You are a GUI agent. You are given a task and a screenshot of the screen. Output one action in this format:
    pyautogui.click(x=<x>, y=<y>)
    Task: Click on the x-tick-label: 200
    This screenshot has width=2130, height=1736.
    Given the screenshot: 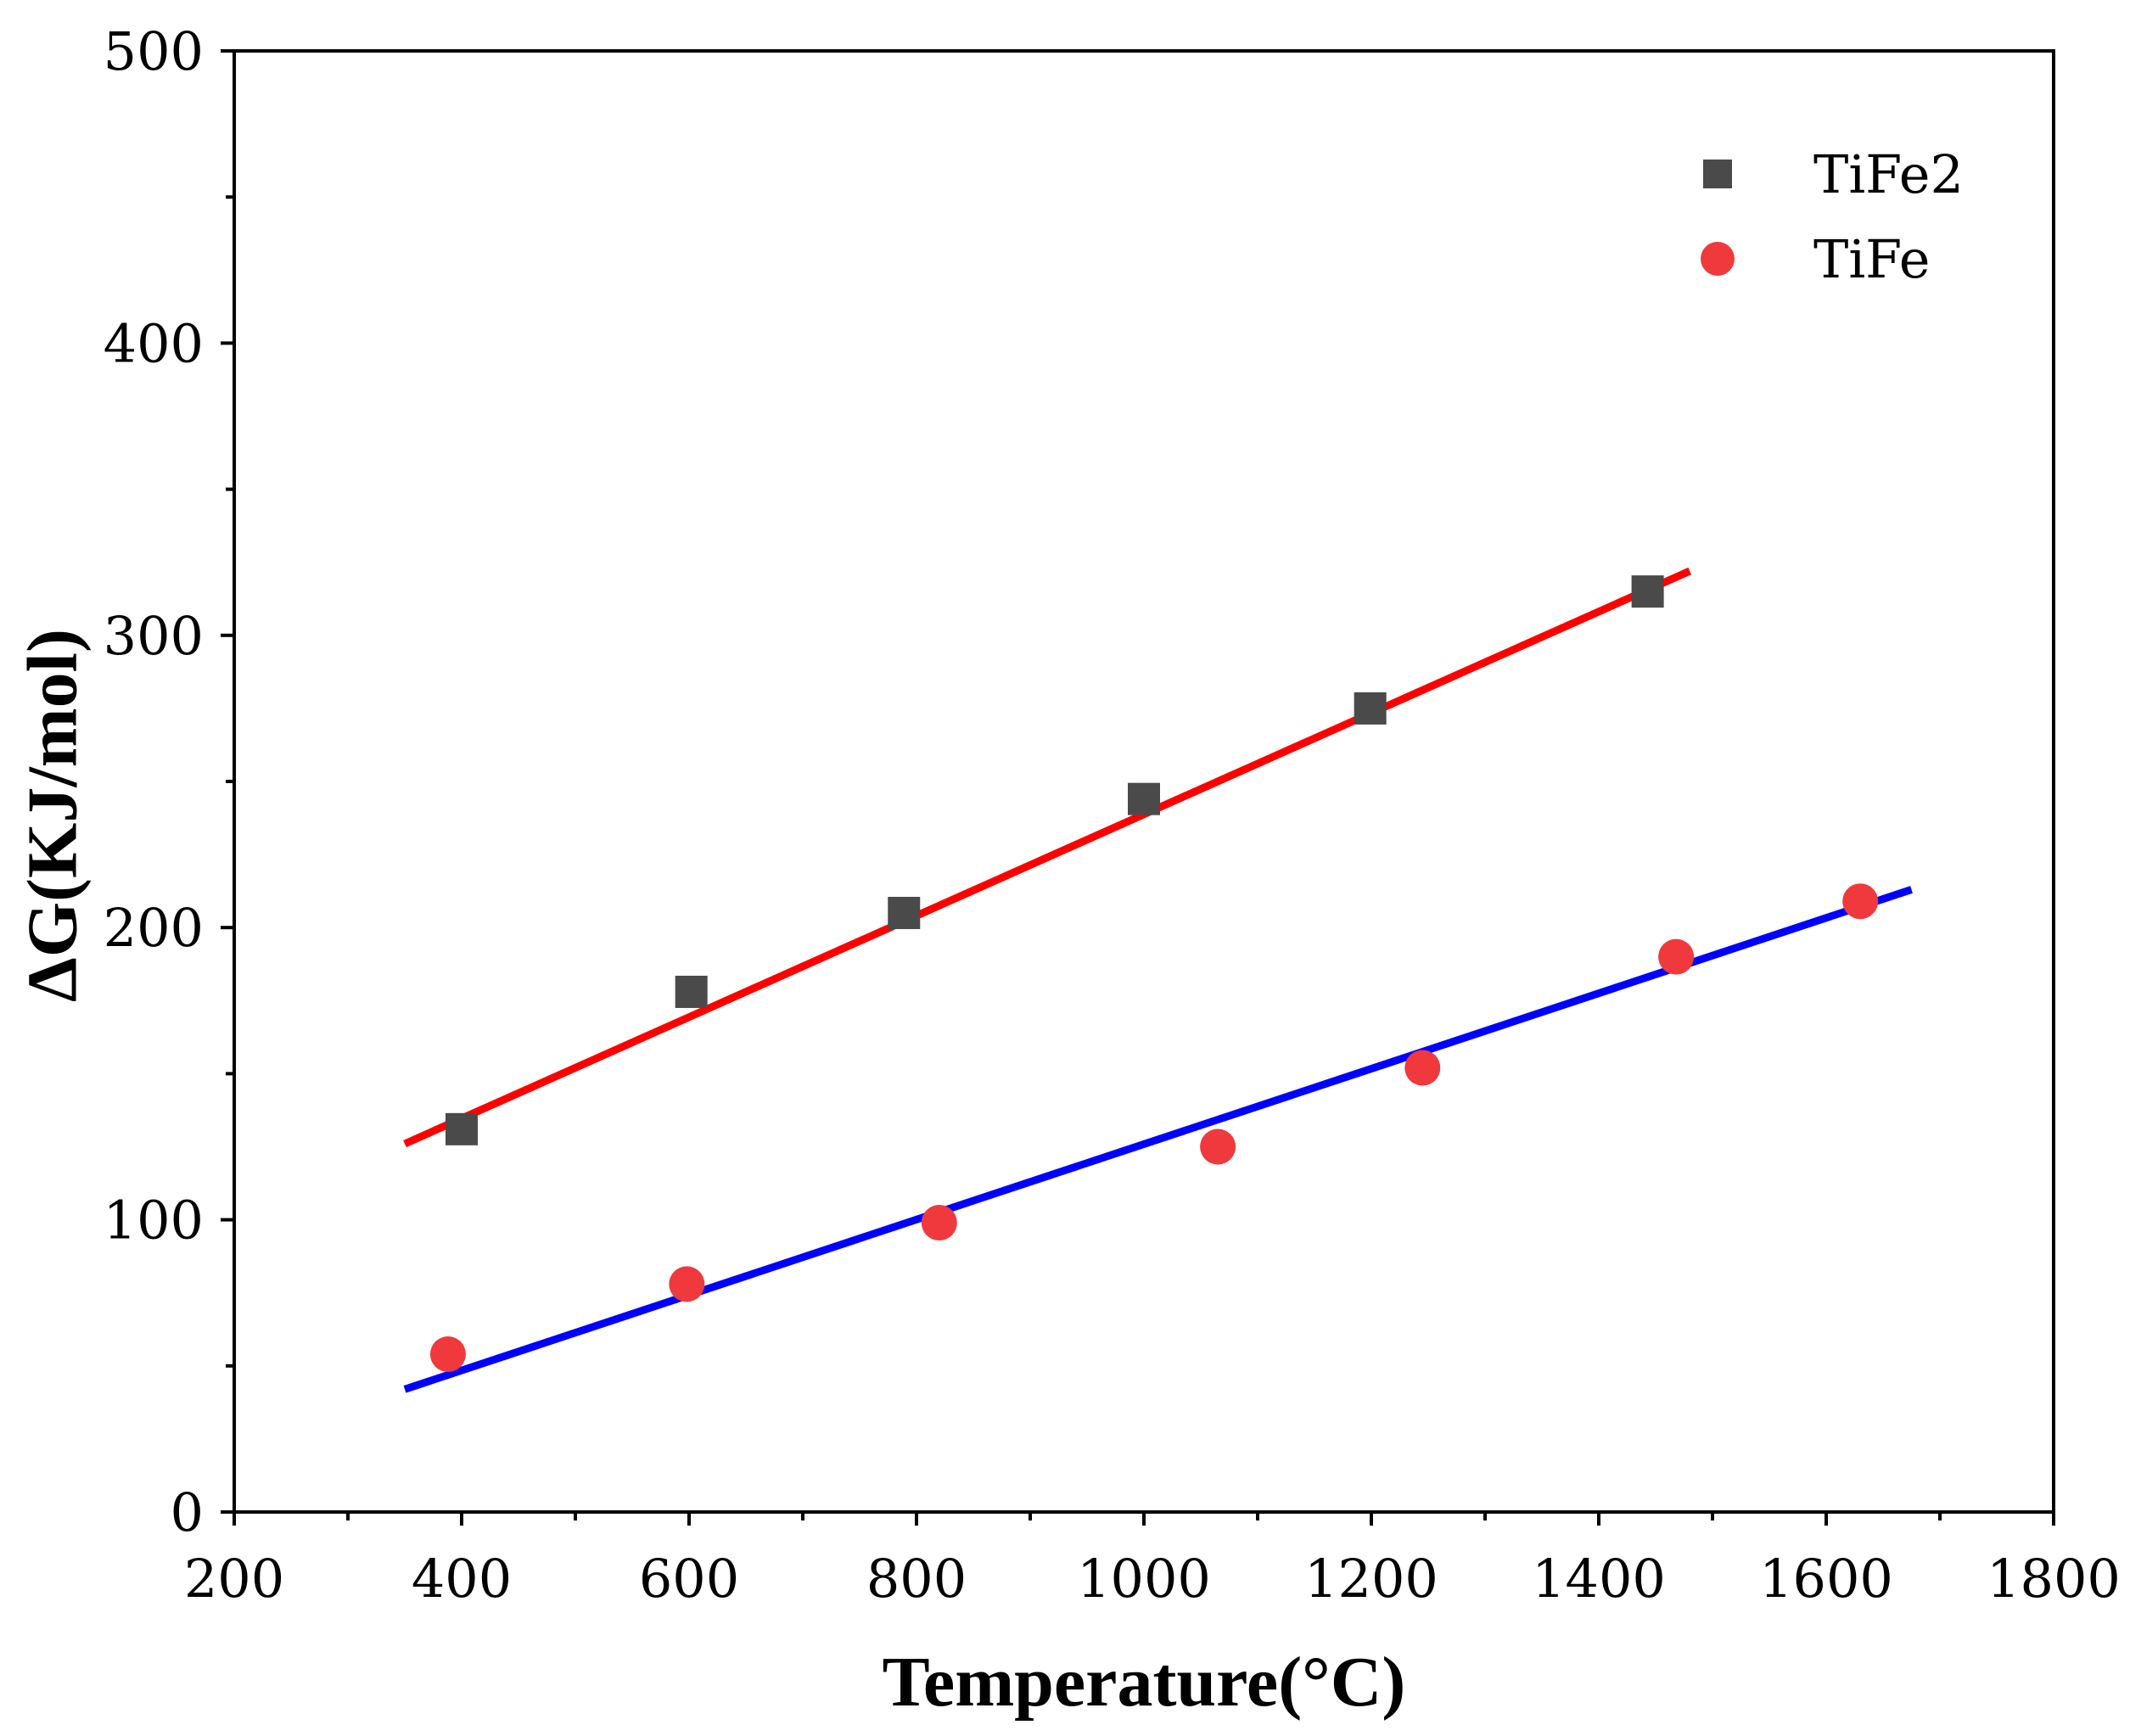 What is the action you would take?
    pyautogui.click(x=234, y=1579)
    